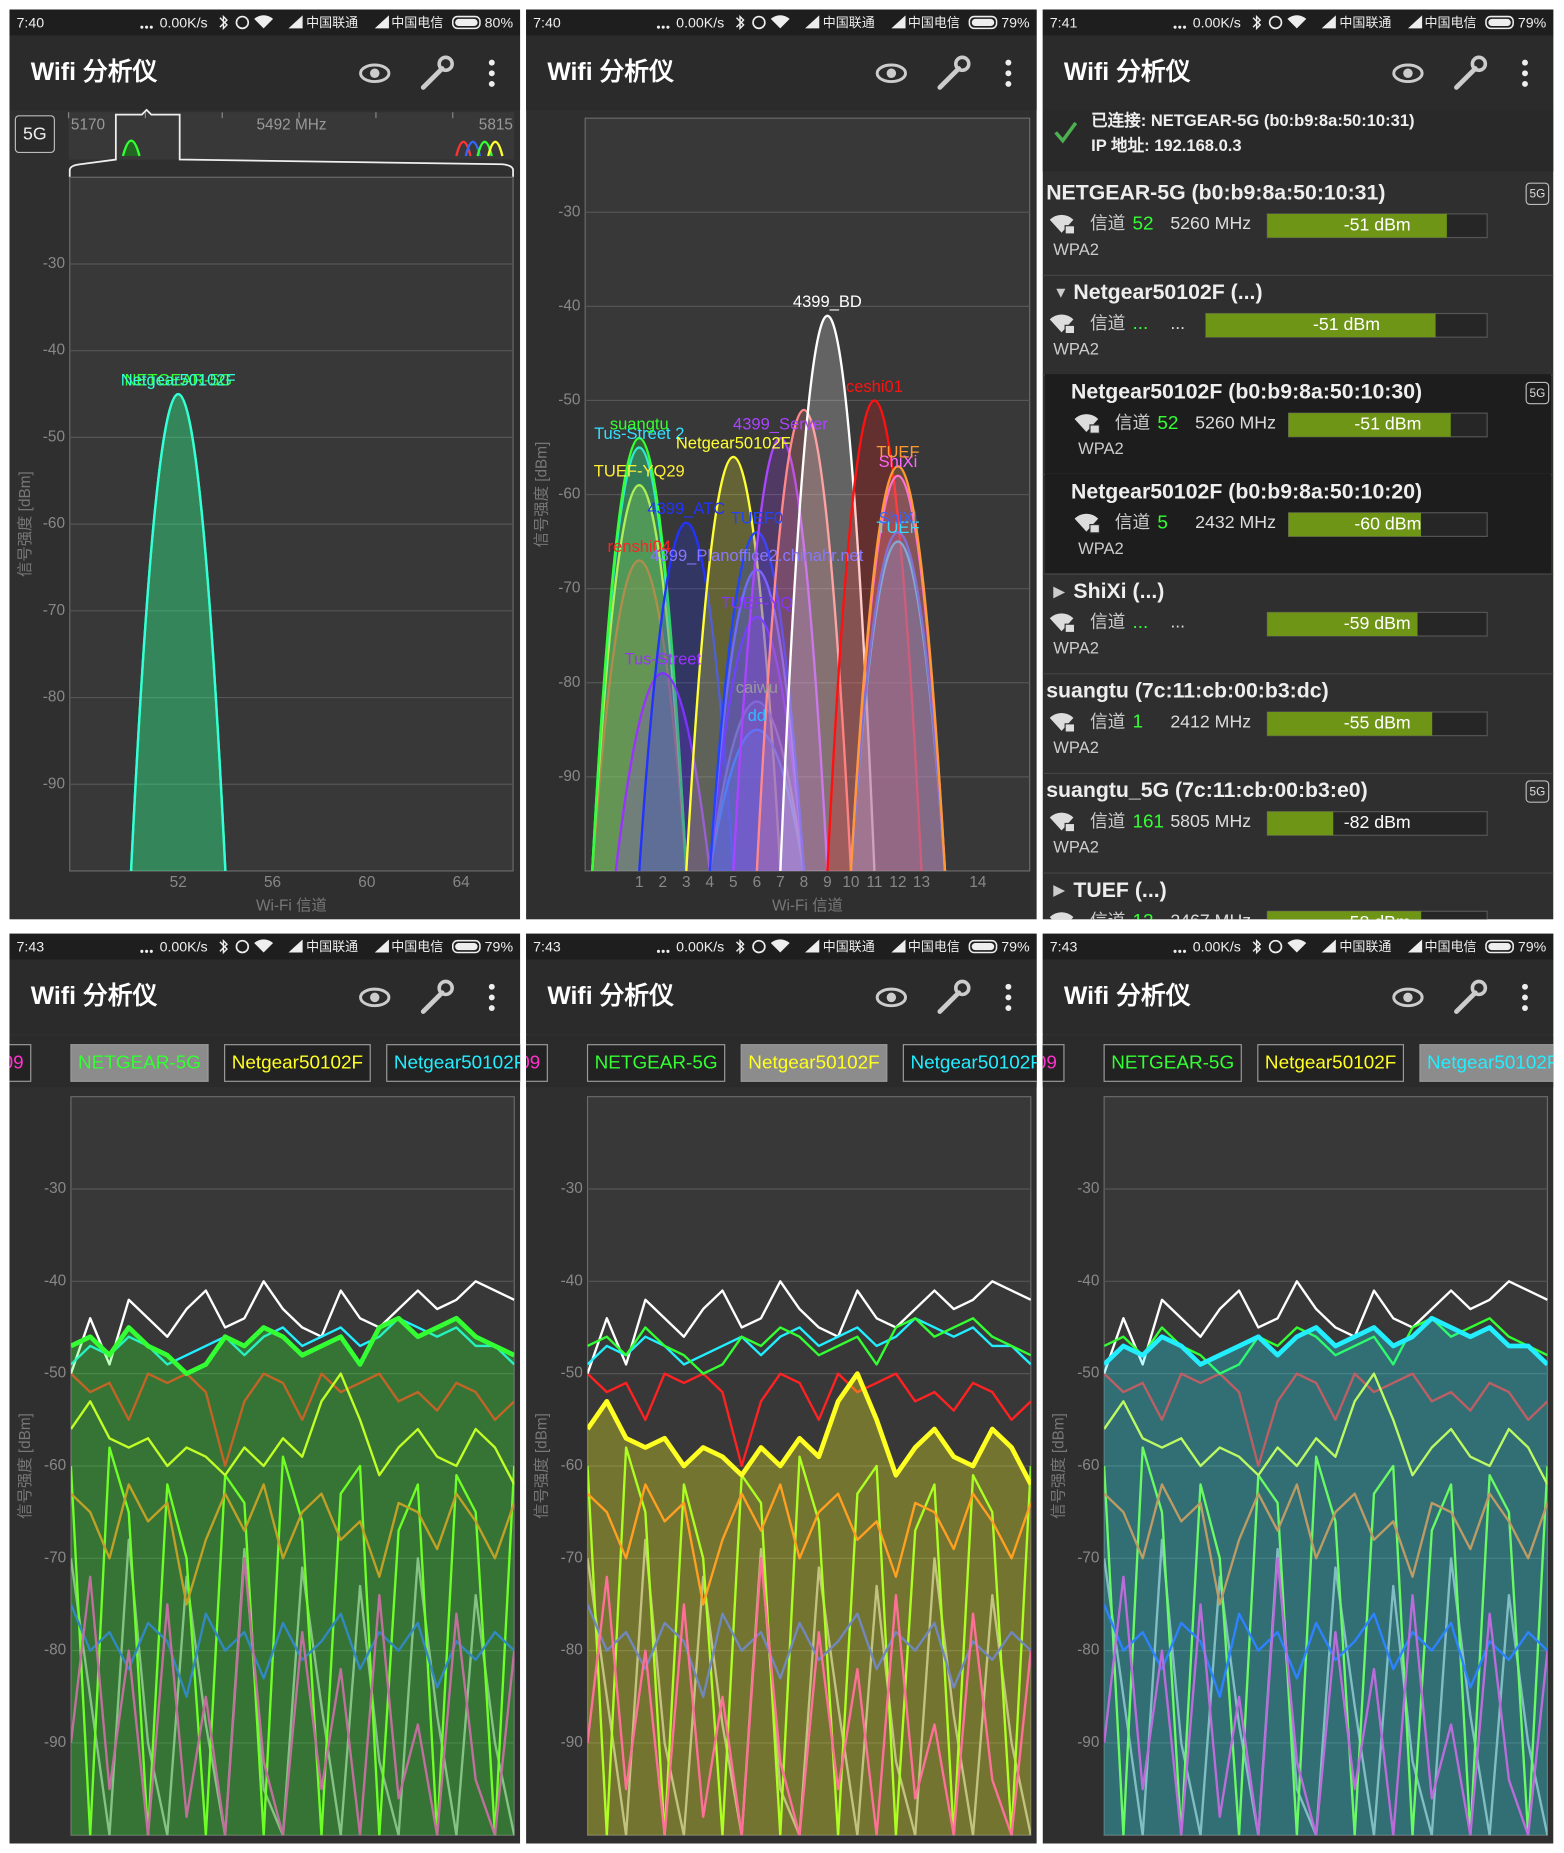  What do you see at coordinates (569, 494) in the screenshot?
I see `y-tick-label: -60` at bounding box center [569, 494].